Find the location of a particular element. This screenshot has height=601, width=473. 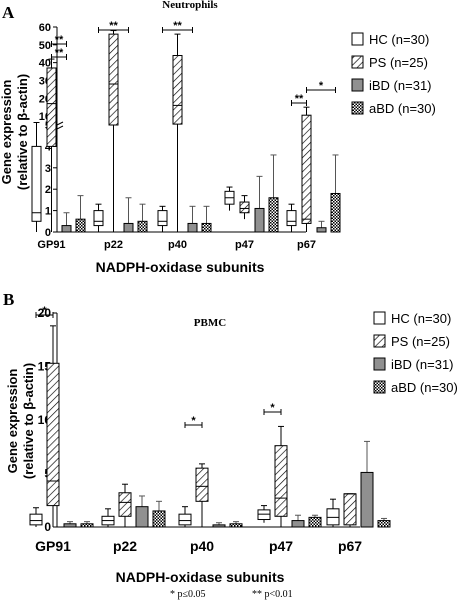

y-tick-label: 3 is located at coordinates (48, 169).